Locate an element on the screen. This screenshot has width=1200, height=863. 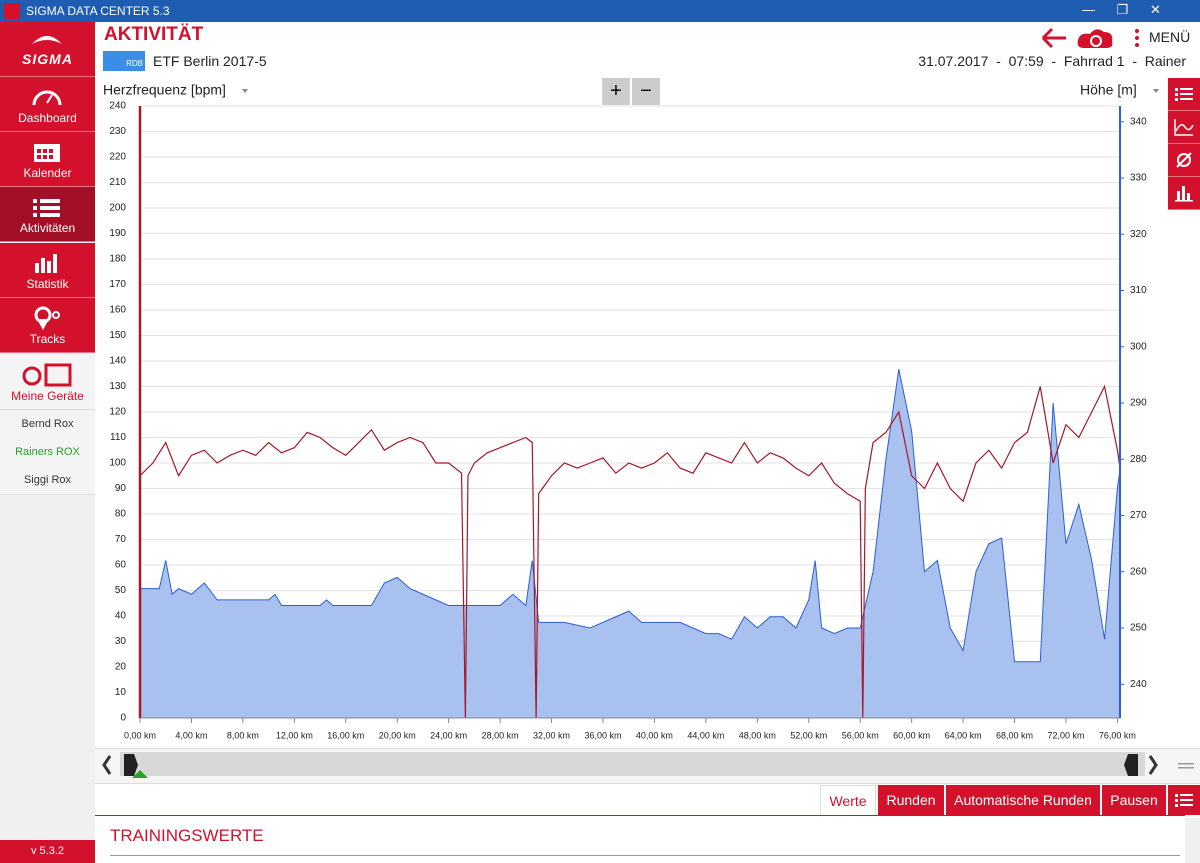
chart-icon is located at coordinates (1184, 127).